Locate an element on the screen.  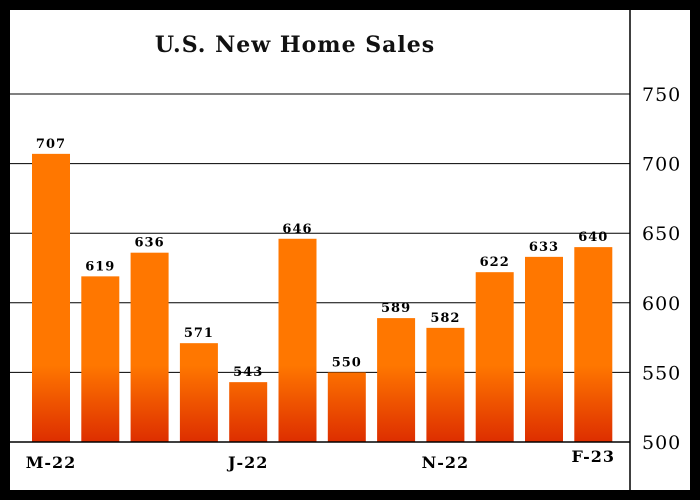
y-tick-label: 650 is located at coordinates (661, 234).